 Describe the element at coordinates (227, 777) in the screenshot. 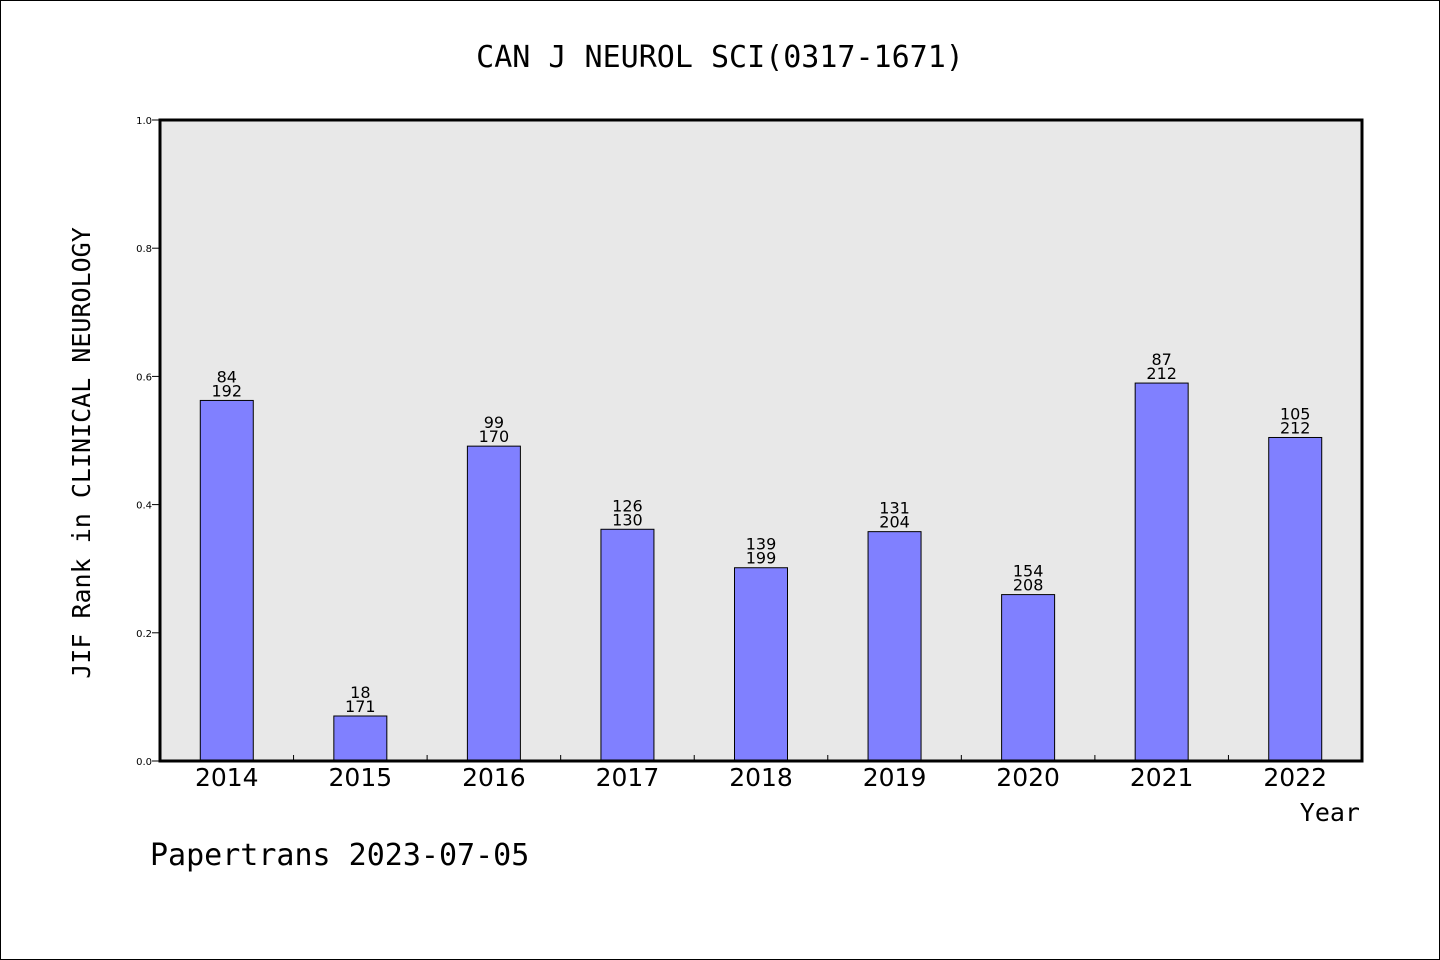

I see `x-tick-label: 2014` at that location.